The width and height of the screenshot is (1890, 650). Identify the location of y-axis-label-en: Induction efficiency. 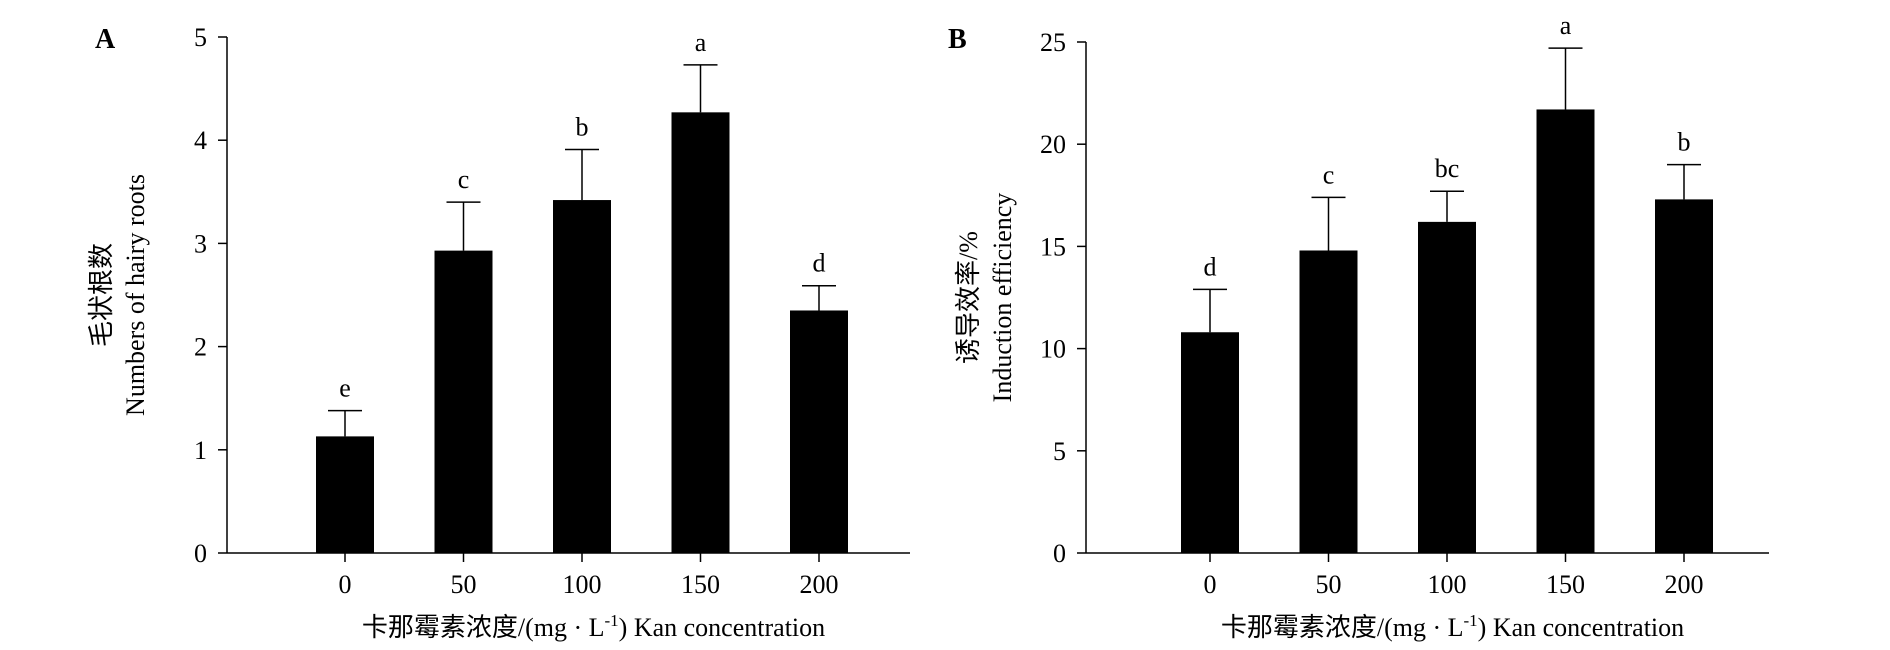
(1002, 298).